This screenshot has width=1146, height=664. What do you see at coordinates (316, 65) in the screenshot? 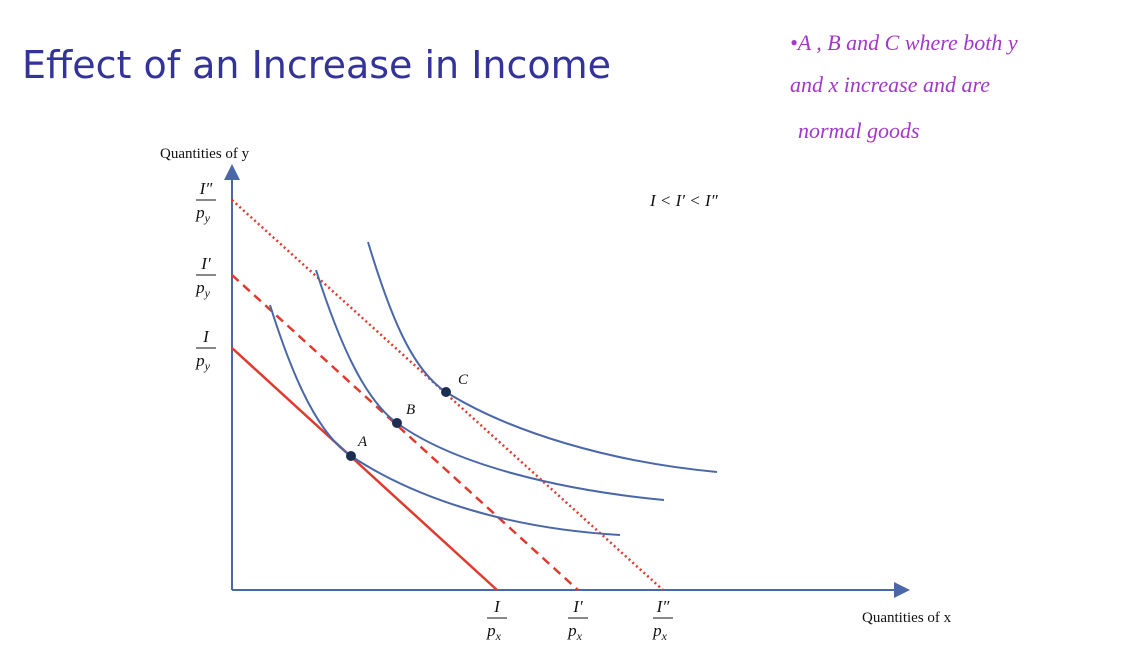
I see `slide-title: Effect of an Increase in Income` at bounding box center [316, 65].